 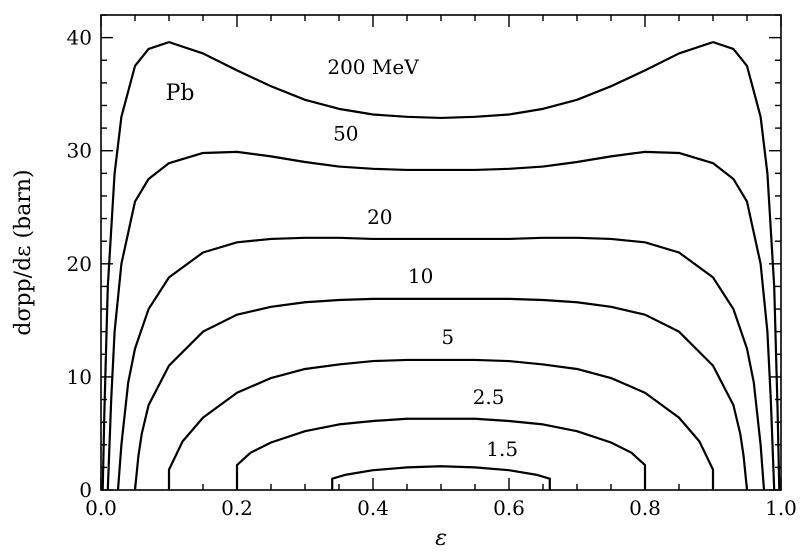 What do you see at coordinates (379, 217) in the screenshot?
I see `curve-label: 20` at bounding box center [379, 217].